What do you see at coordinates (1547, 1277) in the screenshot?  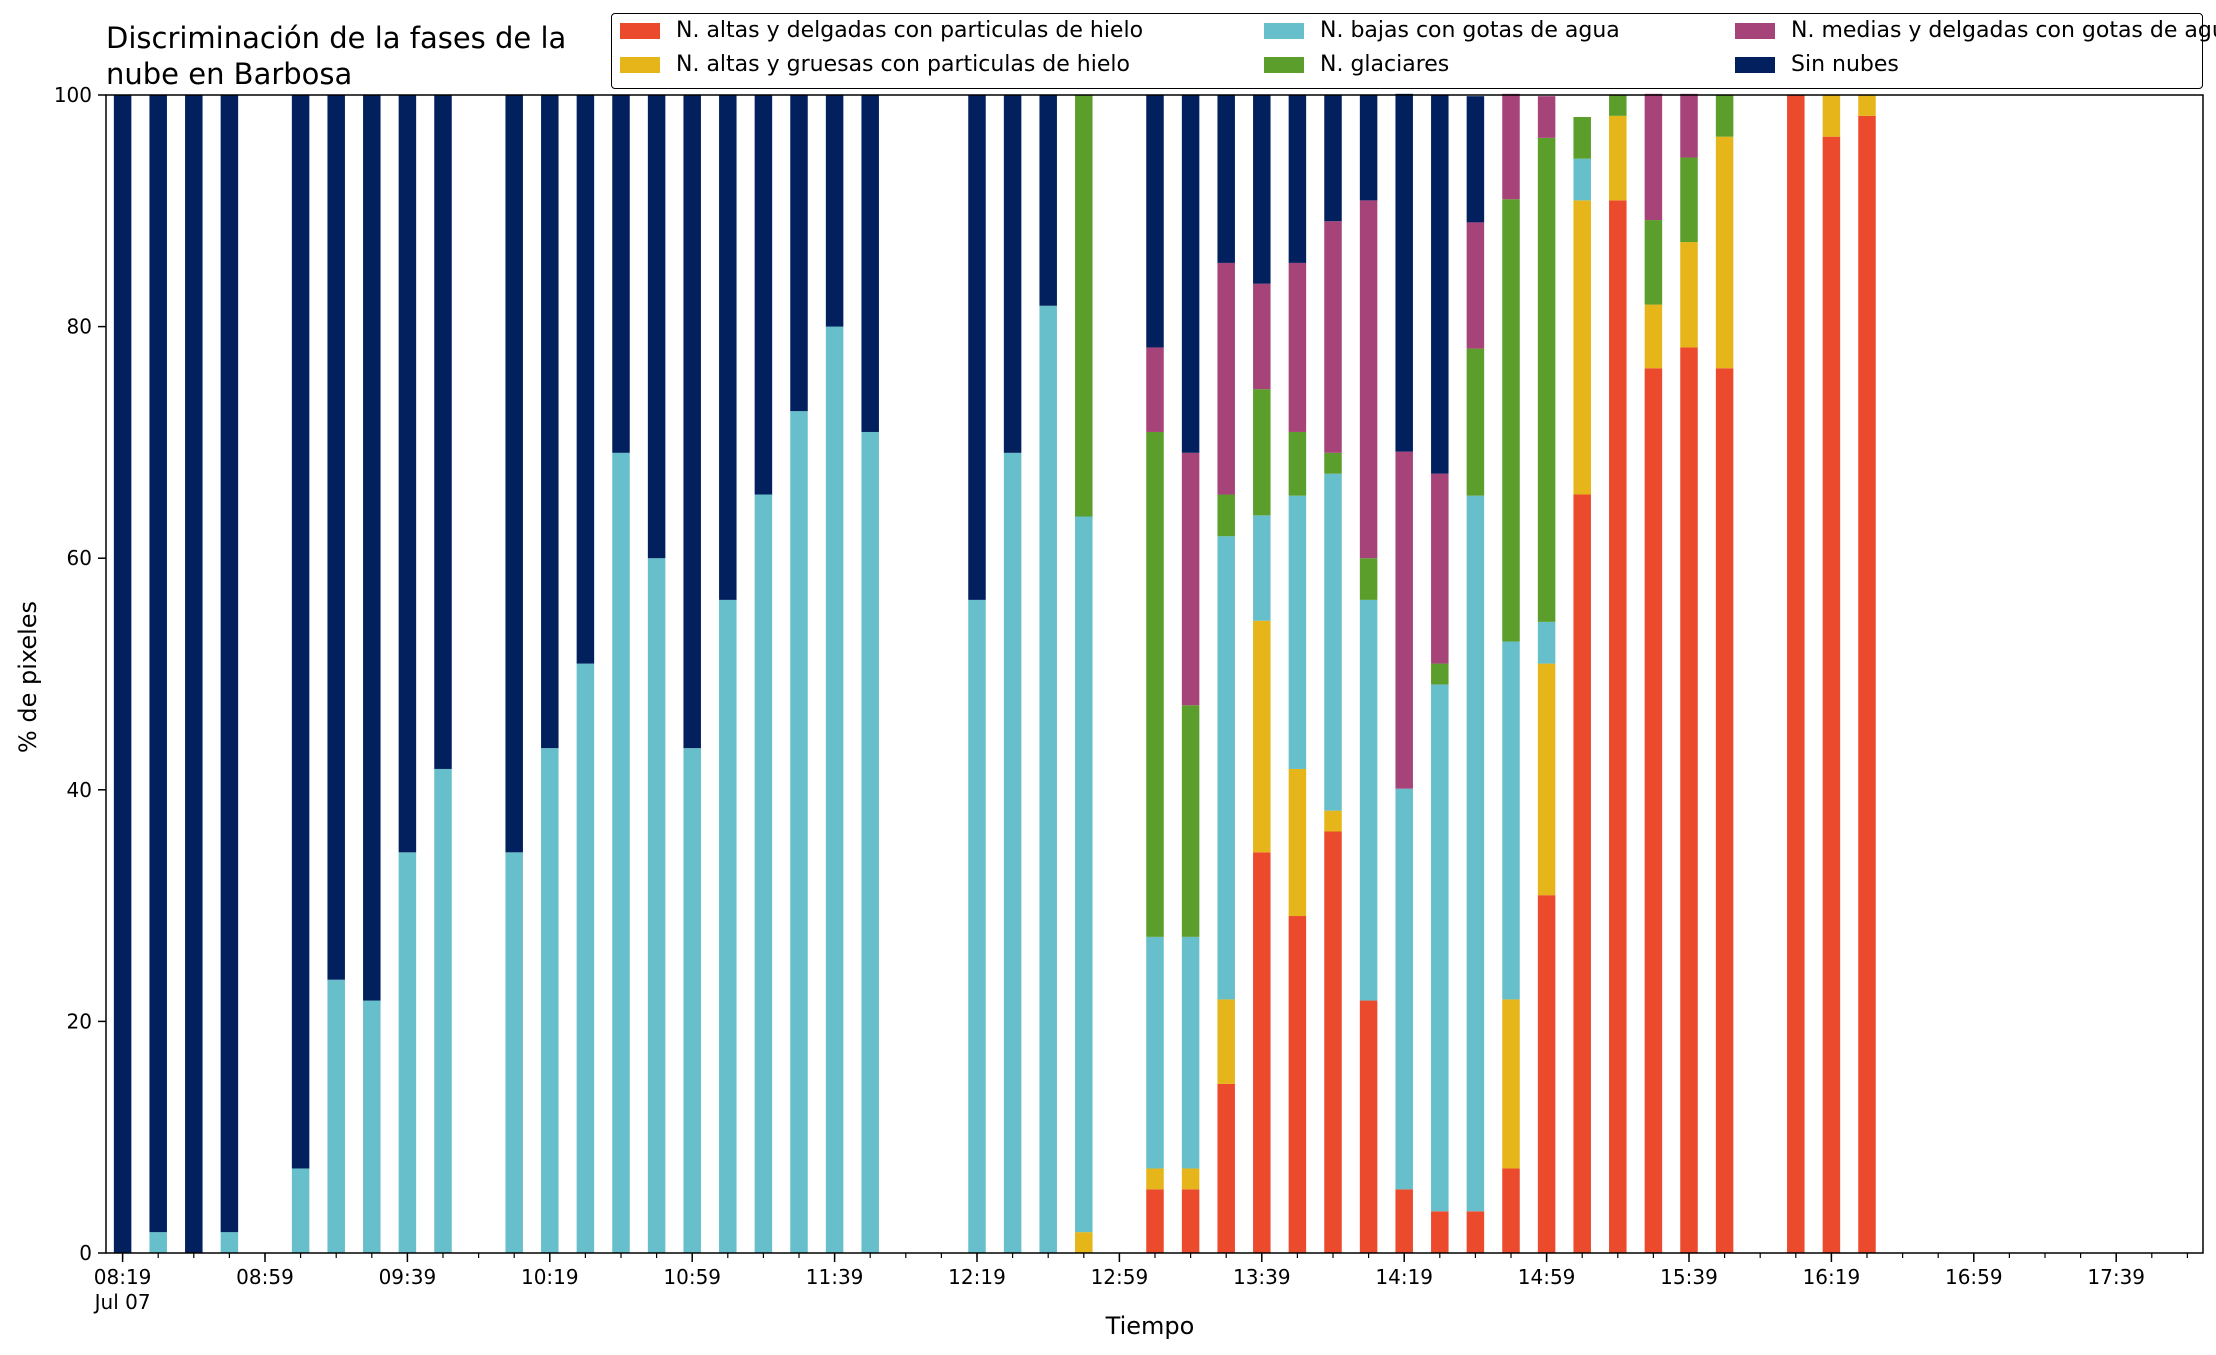 I see `x-tick-label: 14:59` at bounding box center [1547, 1277].